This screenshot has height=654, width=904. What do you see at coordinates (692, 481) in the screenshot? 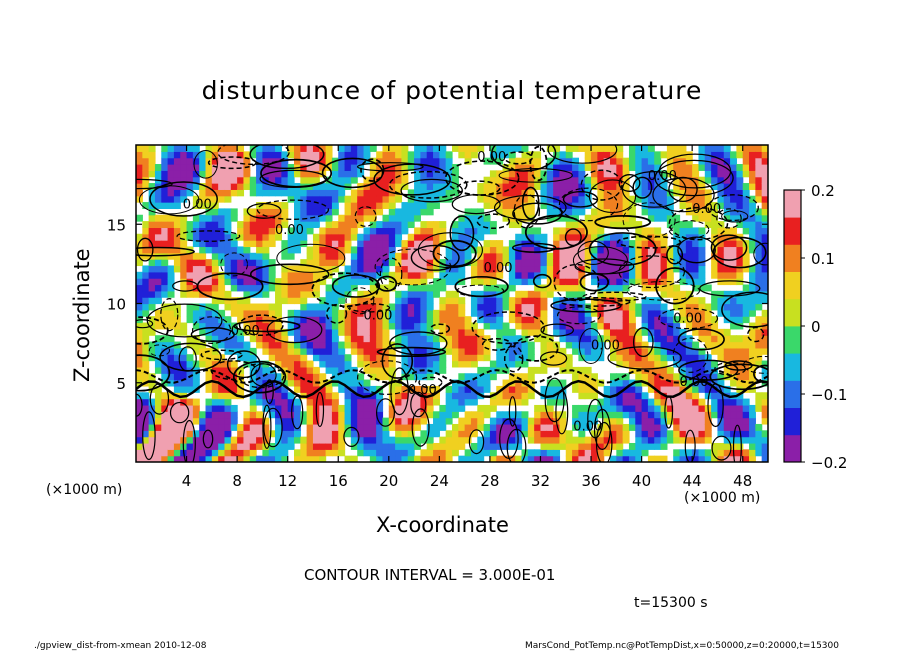
I see `x-tick-label: 44` at bounding box center [692, 481].